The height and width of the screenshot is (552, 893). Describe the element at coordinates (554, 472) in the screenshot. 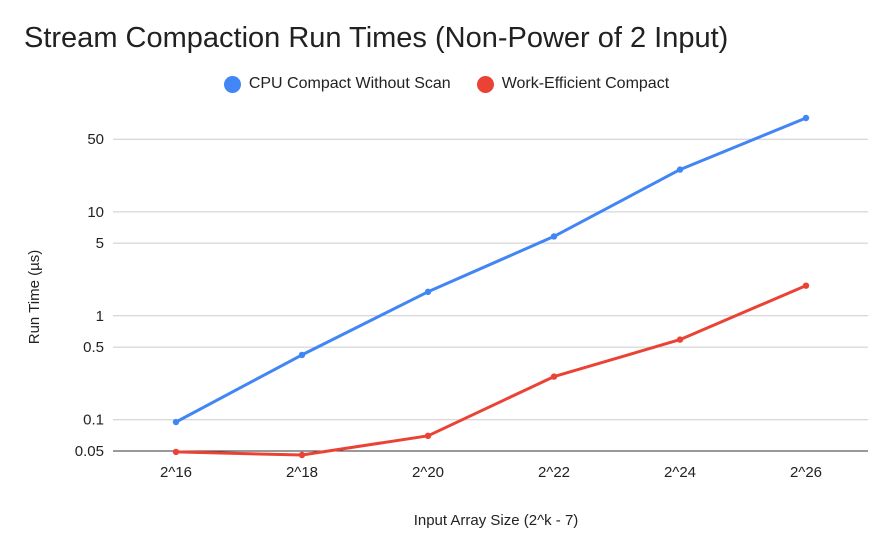

I see `x-tick-label: 2^22` at that location.